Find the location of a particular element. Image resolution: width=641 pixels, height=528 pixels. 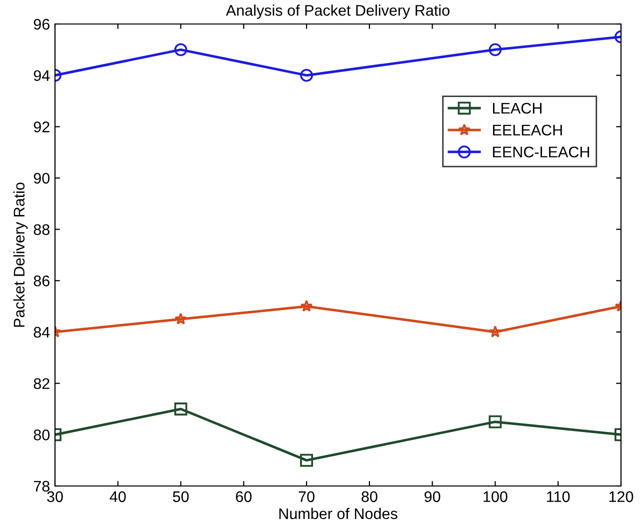

y-tick-label: 96 is located at coordinates (42, 24).